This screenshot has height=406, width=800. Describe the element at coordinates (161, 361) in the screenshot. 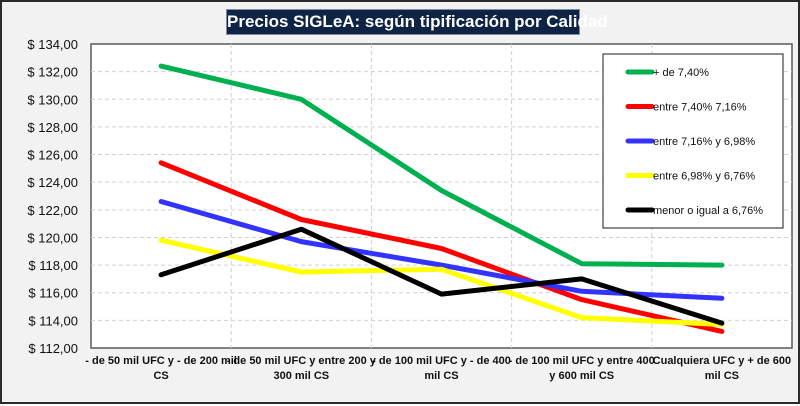

I see `x-tick-label: - de 50 mil UFC y - de 200 mil` at that location.